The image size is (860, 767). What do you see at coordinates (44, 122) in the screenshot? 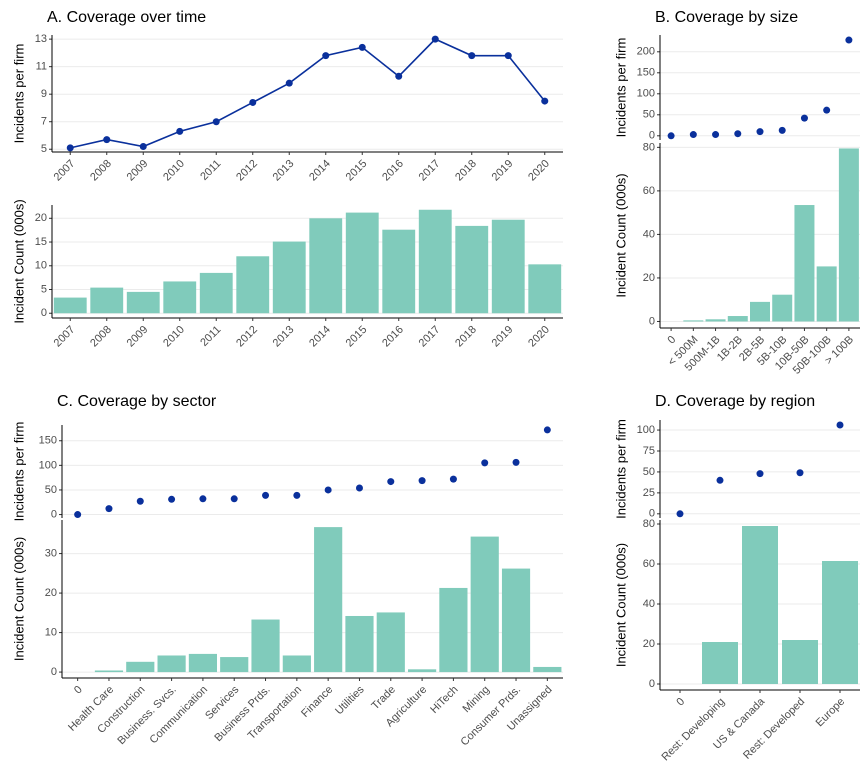
I see `y-tick-label: 7` at bounding box center [44, 122].